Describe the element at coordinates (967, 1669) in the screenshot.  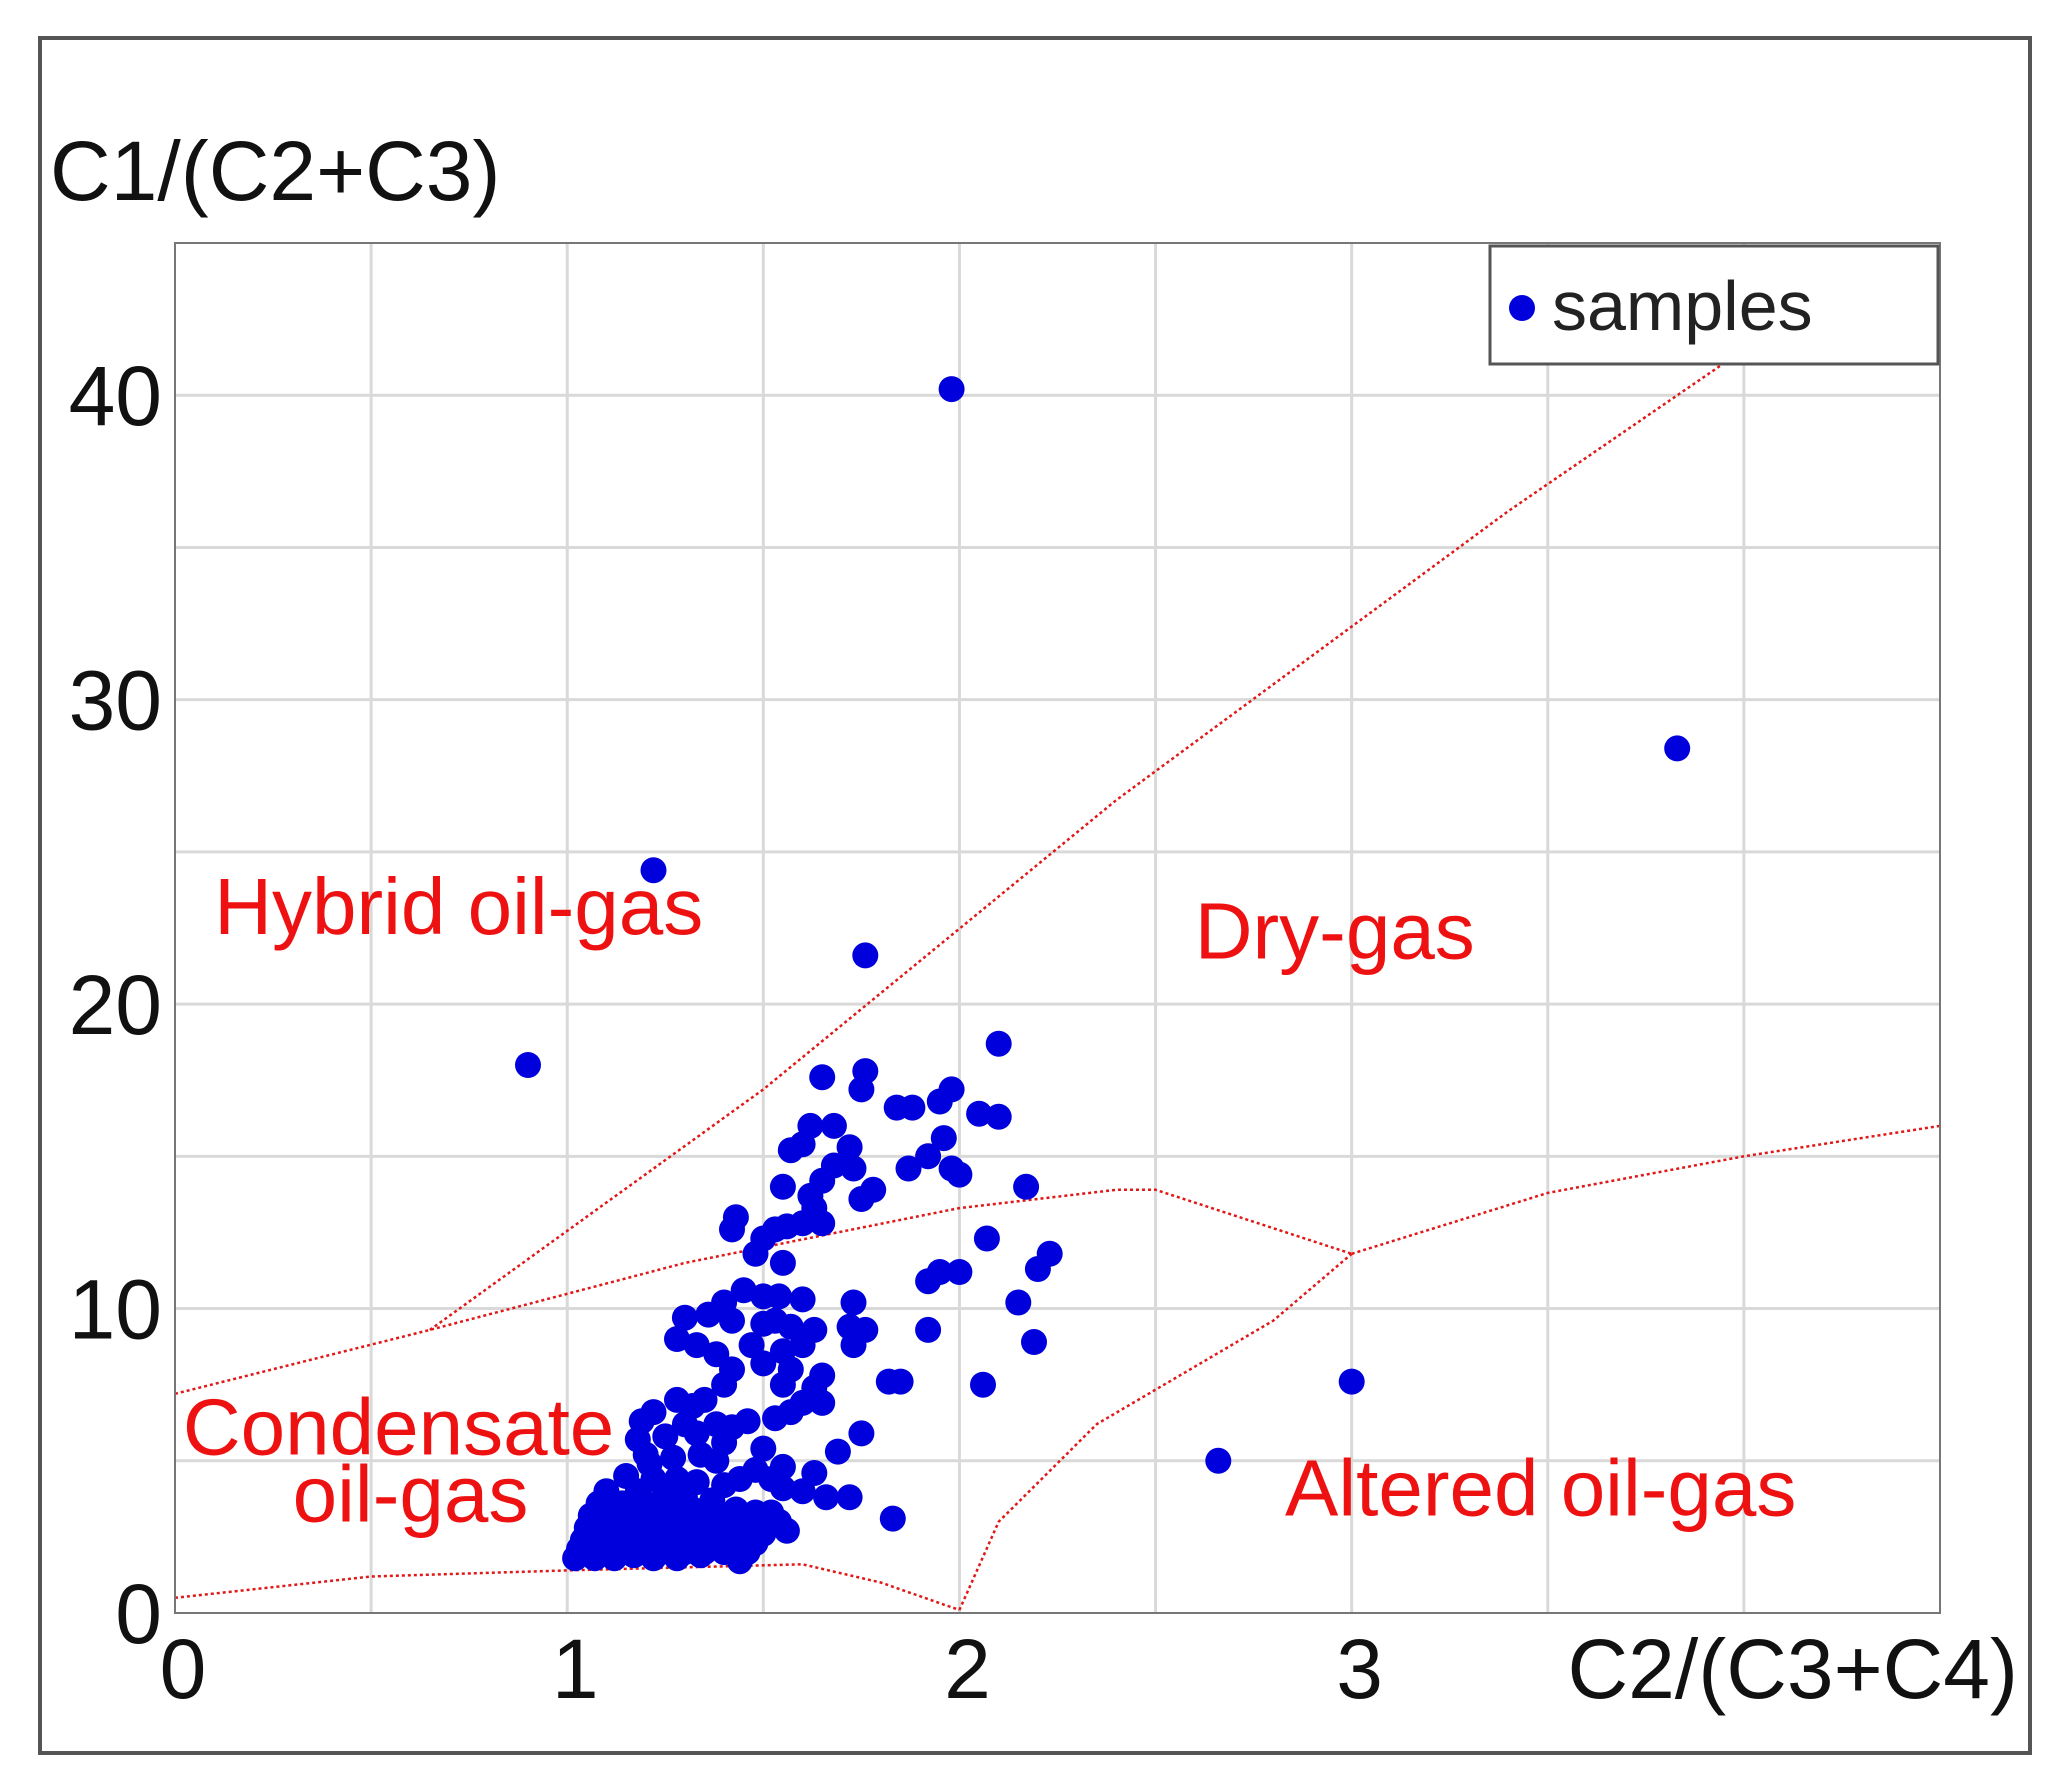
I see `x-tick-label: 2` at that location.